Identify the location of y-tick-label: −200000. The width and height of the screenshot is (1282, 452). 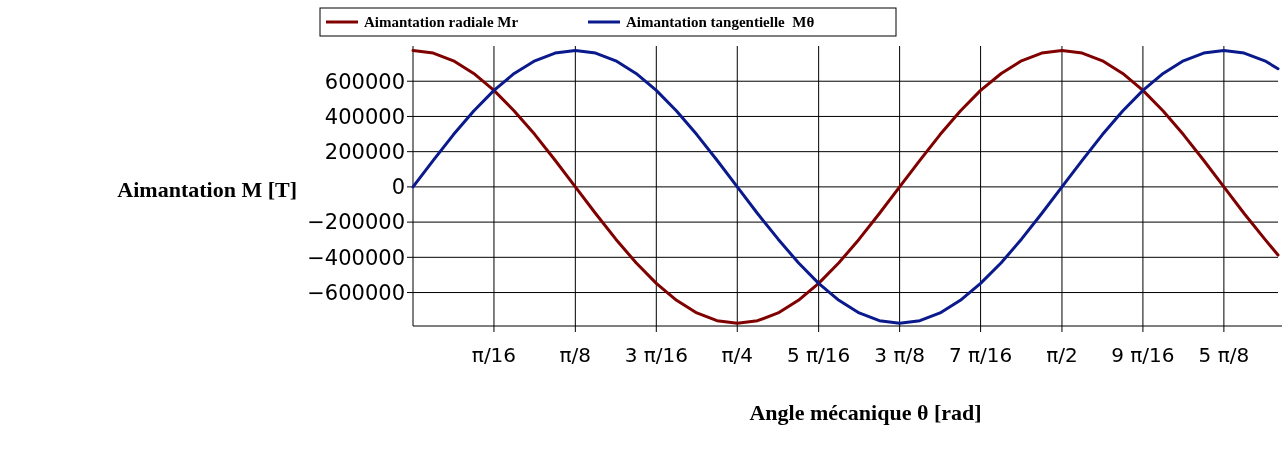
(356, 222).